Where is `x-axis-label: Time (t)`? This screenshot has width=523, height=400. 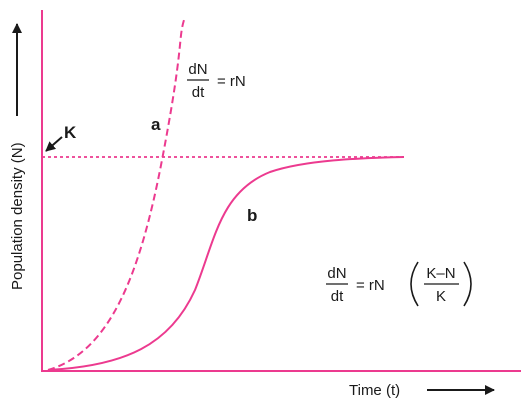
x-axis-label: Time (t) is located at coordinates (374, 390).